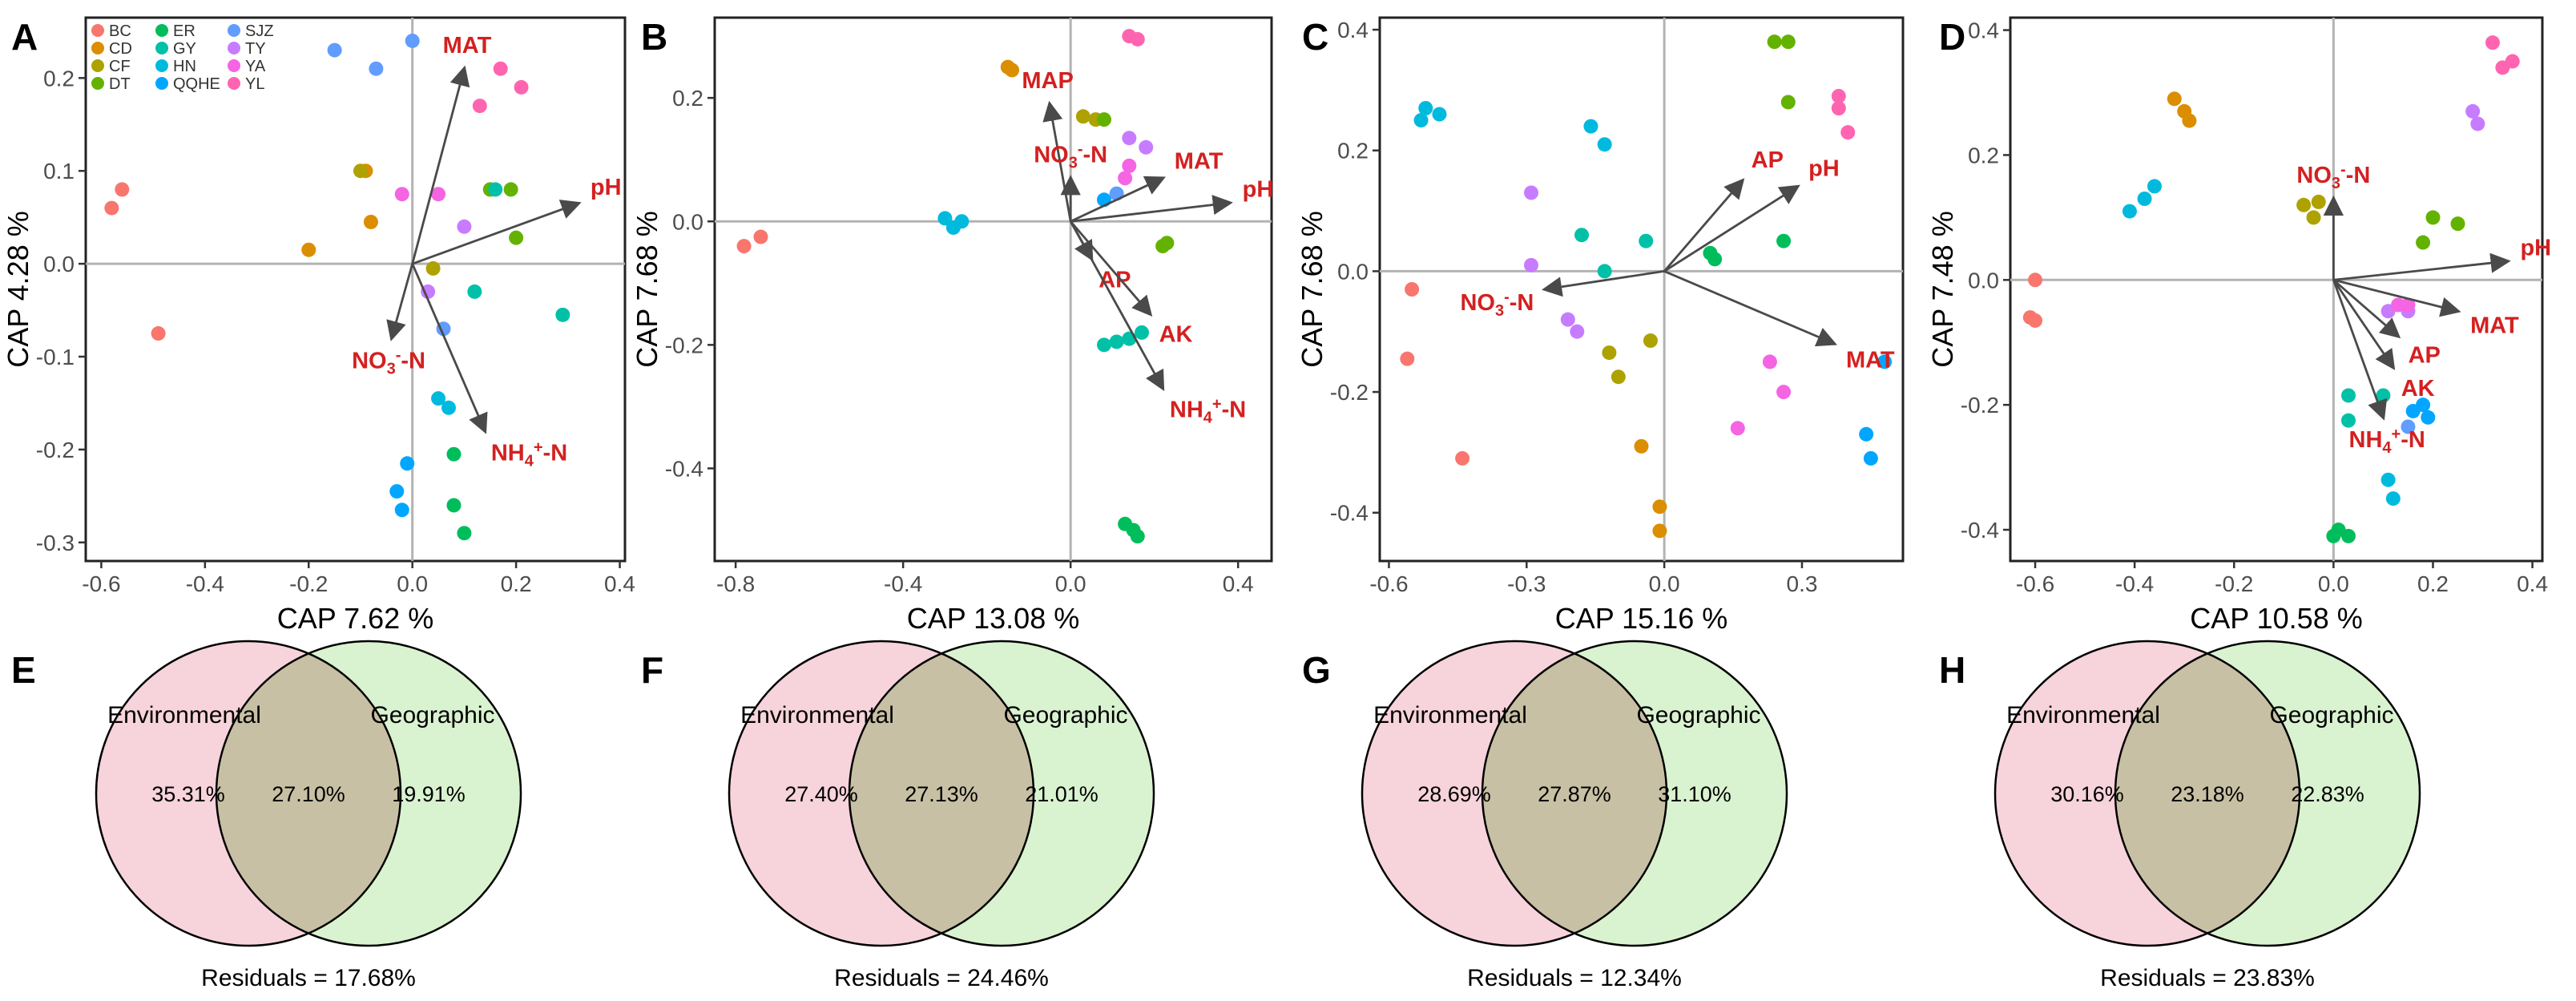 This screenshot has height=1001, width=2576. What do you see at coordinates (687, 221) in the screenshot?
I see `y-tick-label: 0.0` at bounding box center [687, 221].